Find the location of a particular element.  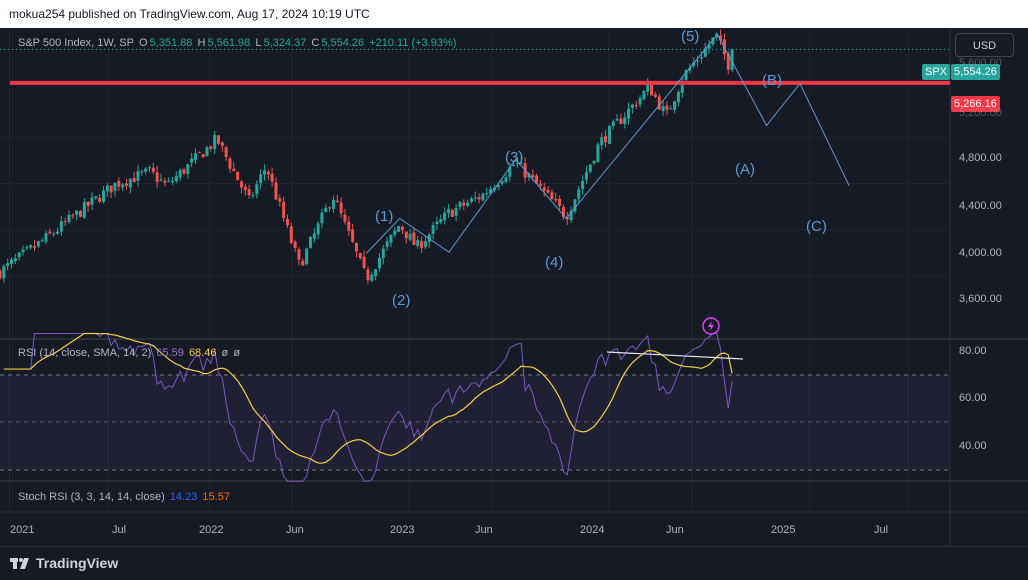

stoch-title: Stoch RSI (3, 3, 14, 14, close) is located at coordinates (91, 497).